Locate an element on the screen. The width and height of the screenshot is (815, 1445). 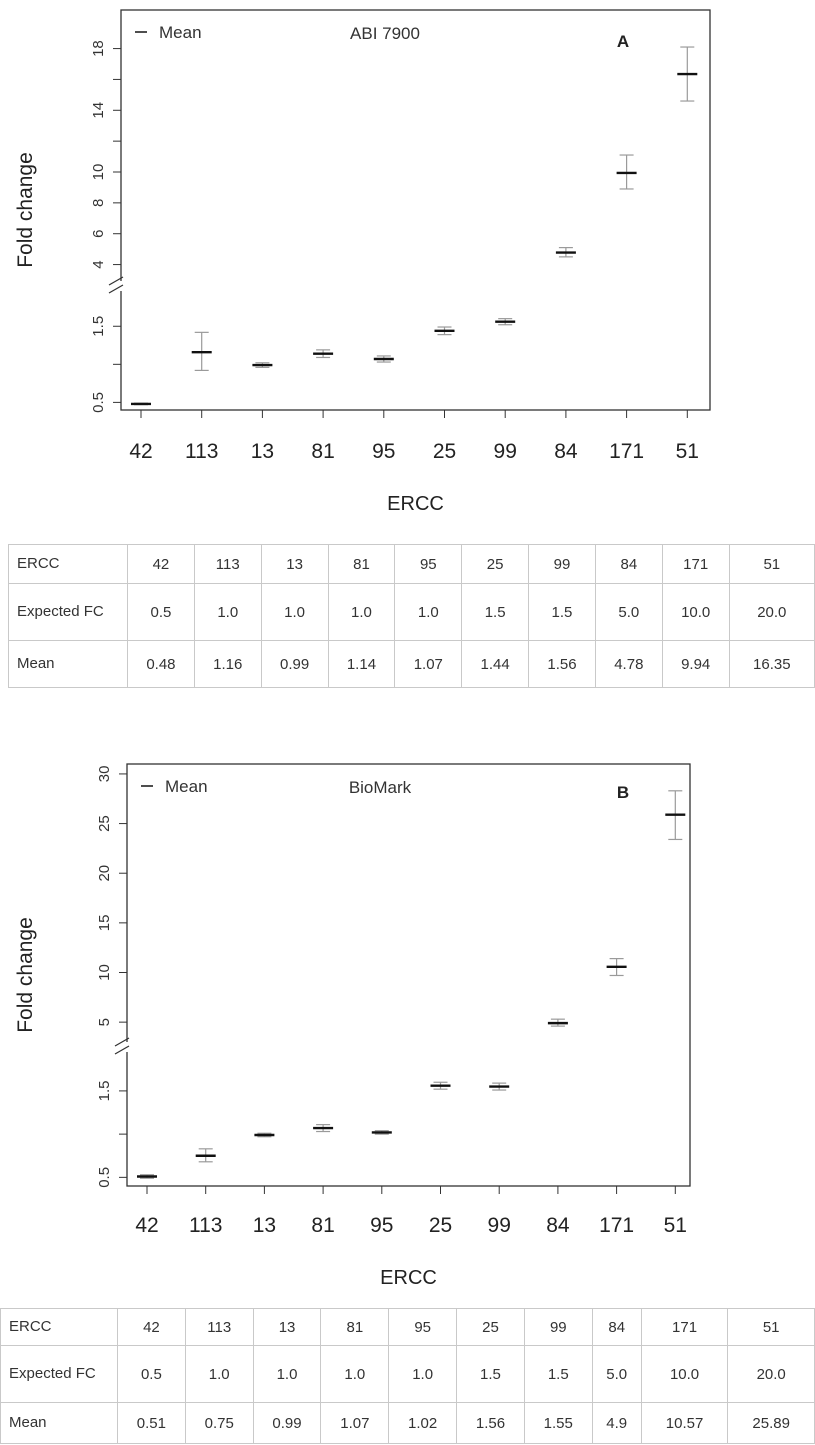
y-tick-label: 8 is located at coordinates (98, 203).